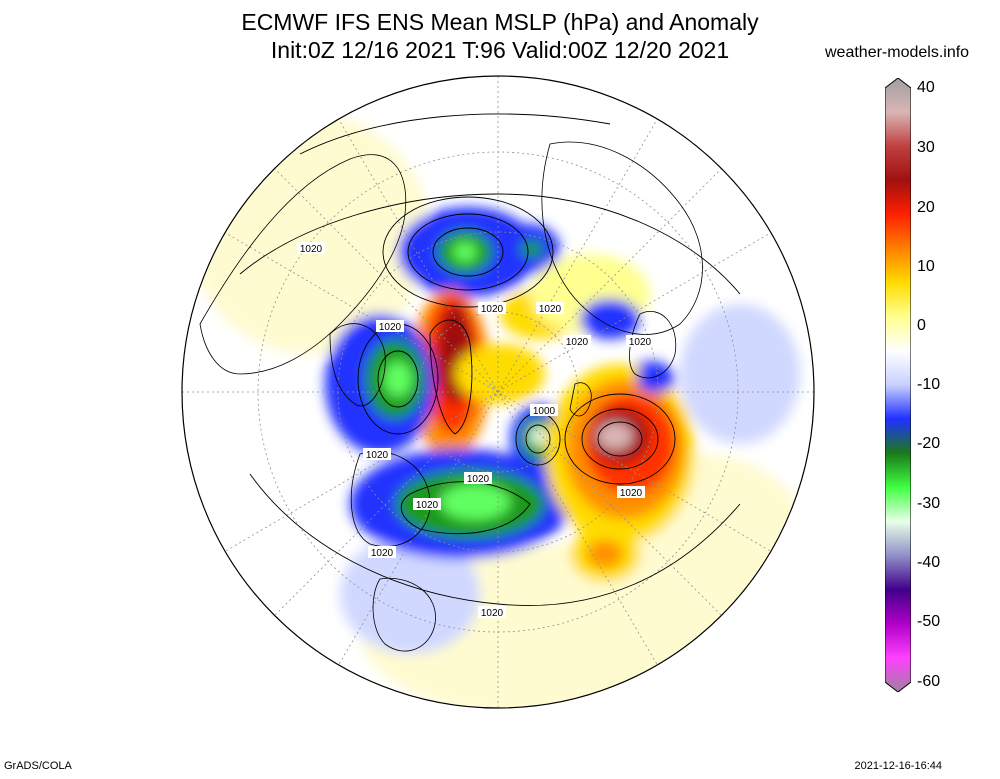  I want to click on colorbar-tick: 0, so click(921, 325).